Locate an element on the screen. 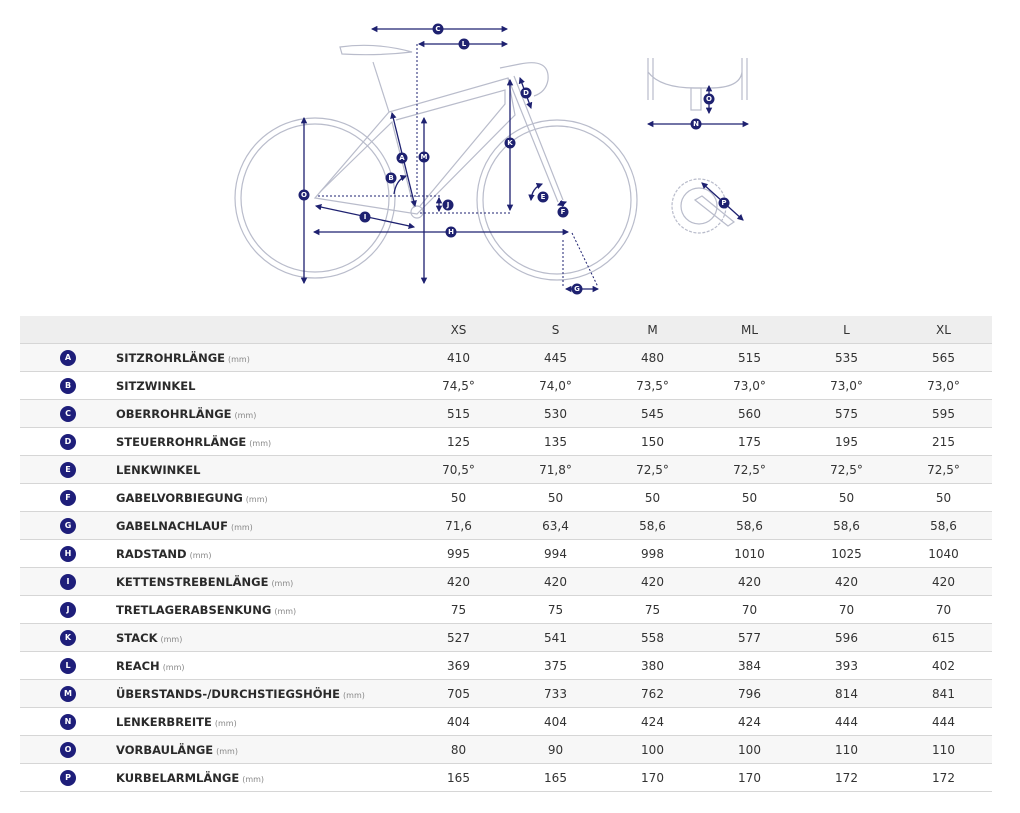  value-cell: 565 is located at coordinates (943, 357).